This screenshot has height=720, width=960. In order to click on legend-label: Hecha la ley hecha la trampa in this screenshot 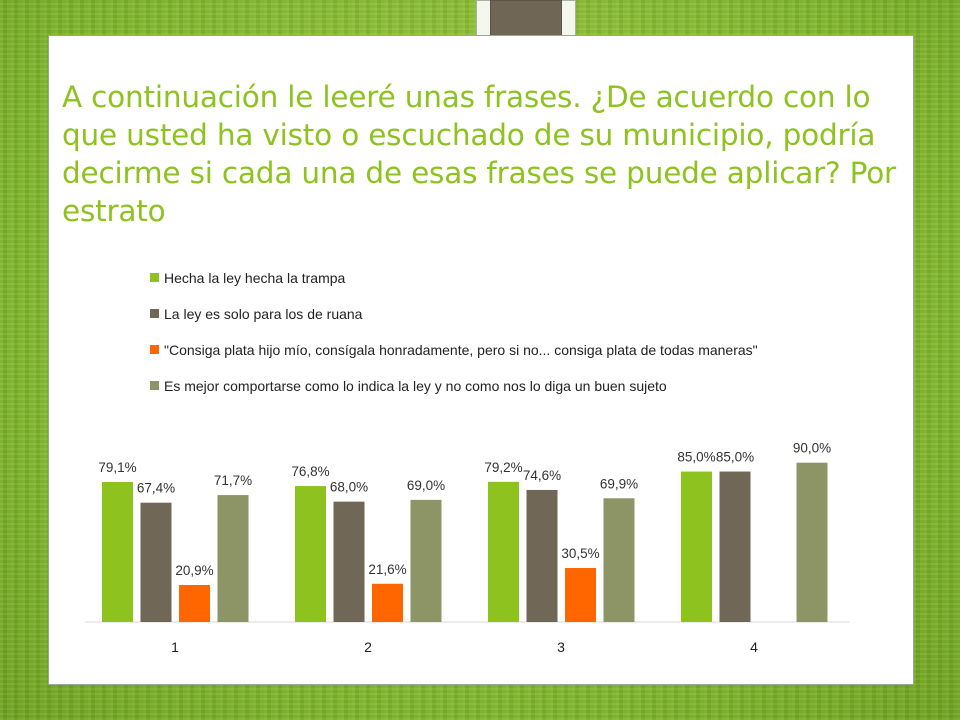, I will do `click(255, 278)`.